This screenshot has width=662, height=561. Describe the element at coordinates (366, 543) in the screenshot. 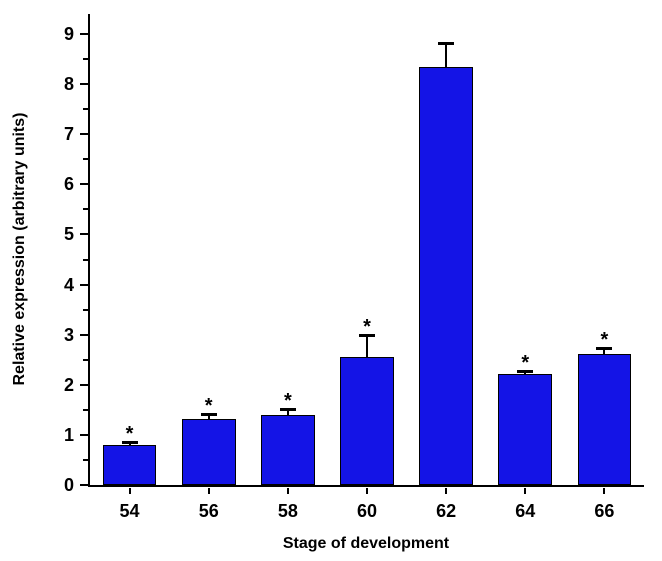

I see `x-axis-title: Stage of development` at that location.